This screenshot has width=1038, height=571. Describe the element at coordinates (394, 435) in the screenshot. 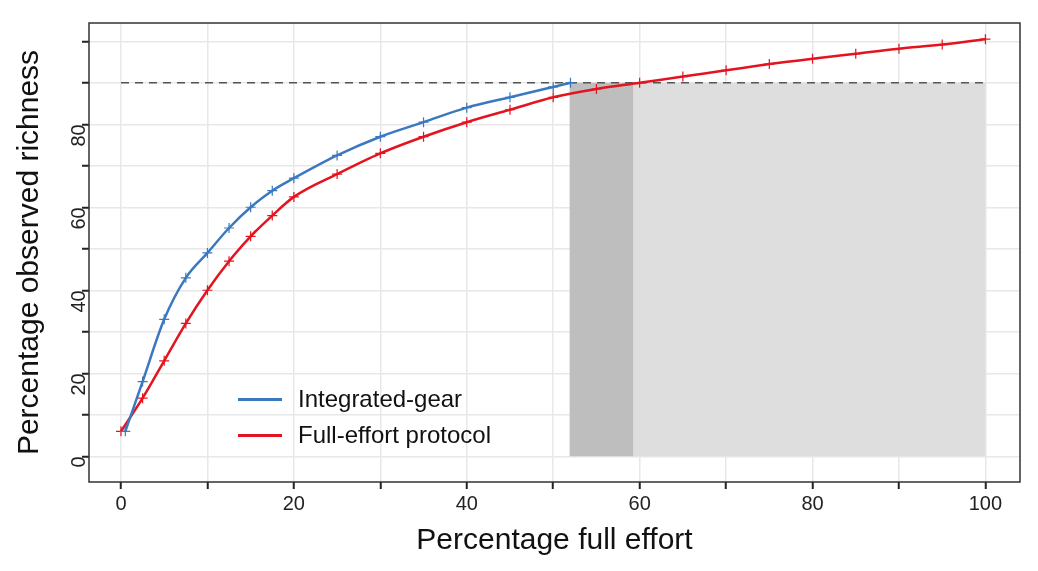

I see `legend-label: Full-effort protocol` at that location.